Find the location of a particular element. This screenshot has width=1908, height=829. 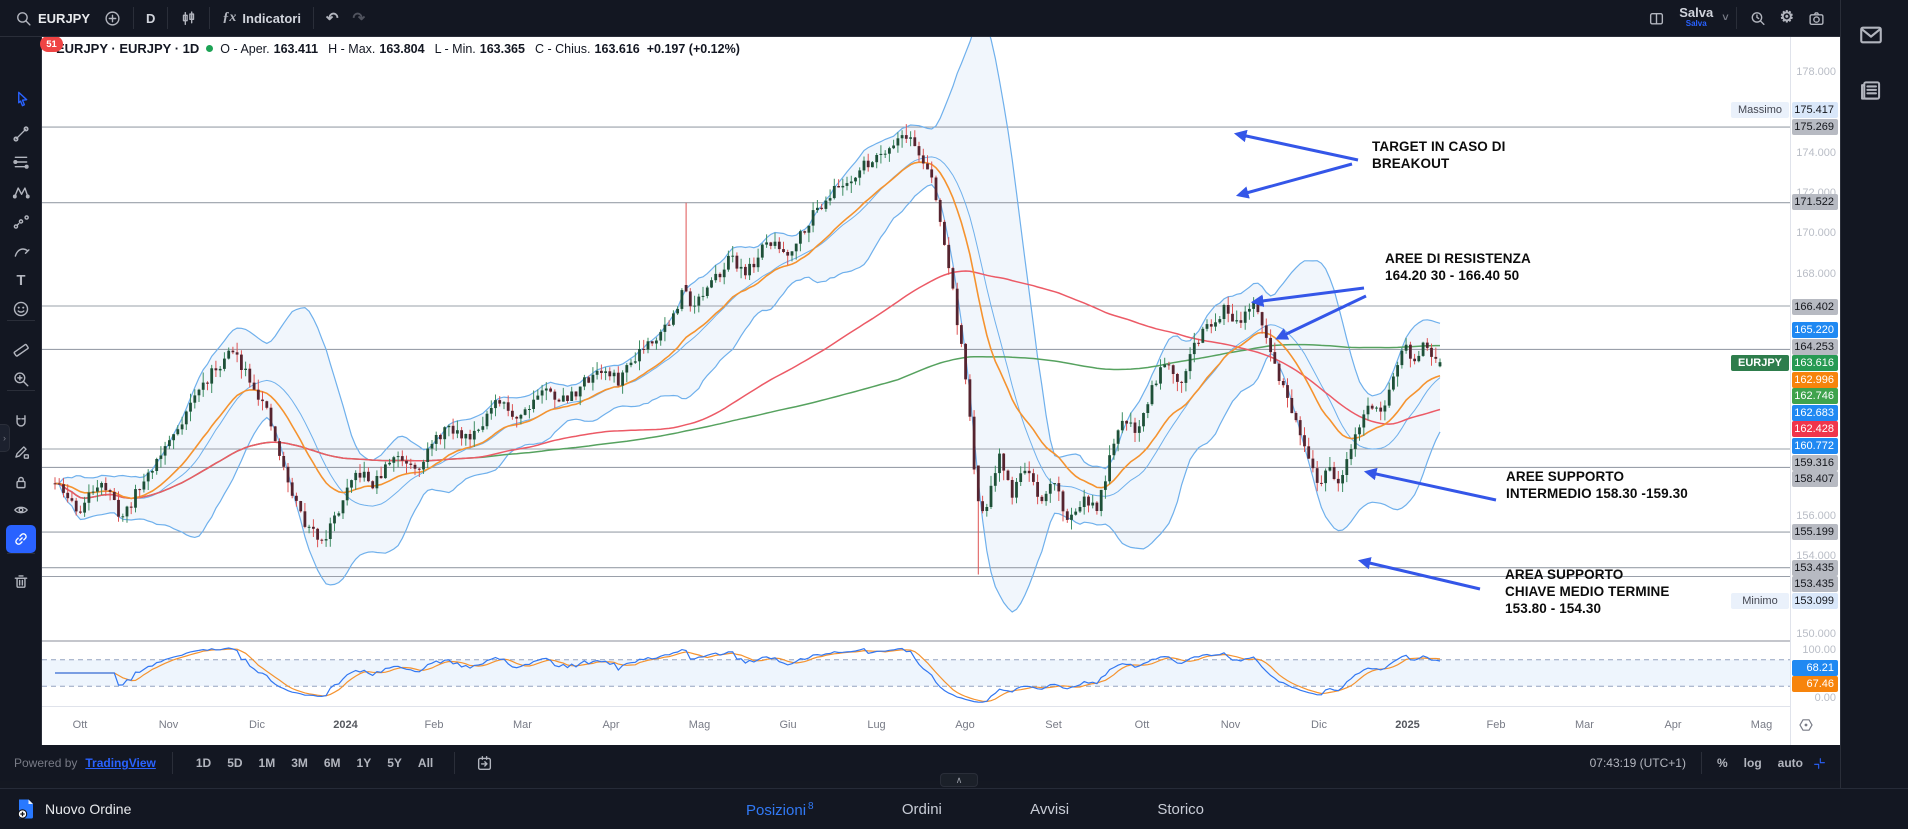

trend-line-icon is located at coordinates (21, 134).